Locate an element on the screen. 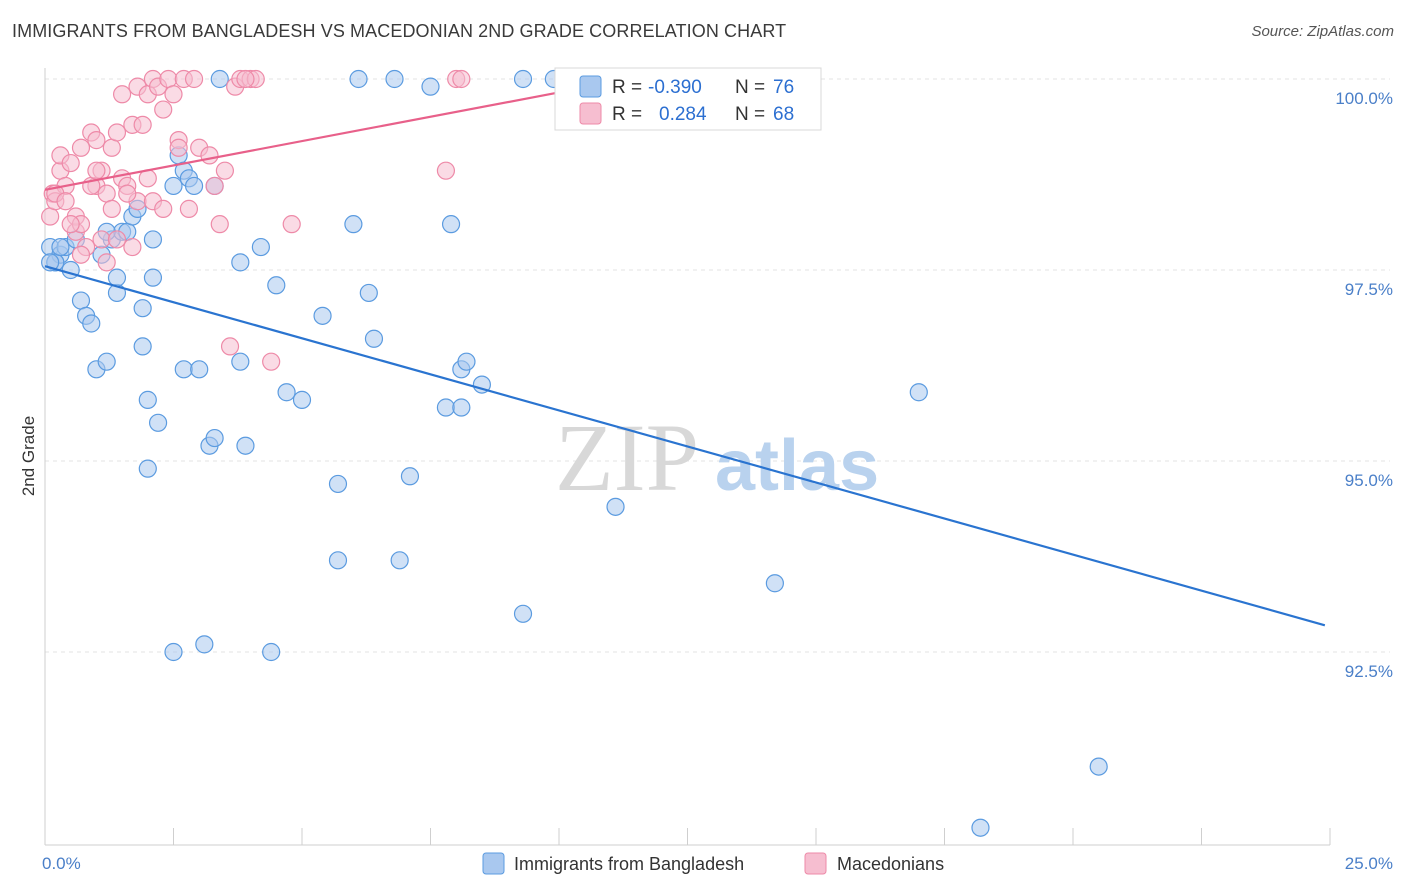 This screenshot has height=892, width=1406. trend-line-macedonians is located at coordinates (307, 140).